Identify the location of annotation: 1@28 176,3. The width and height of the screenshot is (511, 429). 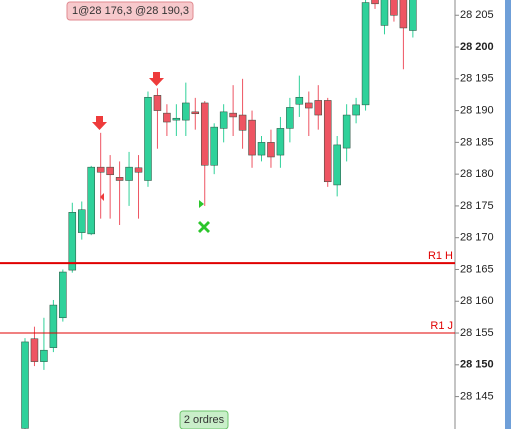
(102, 11).